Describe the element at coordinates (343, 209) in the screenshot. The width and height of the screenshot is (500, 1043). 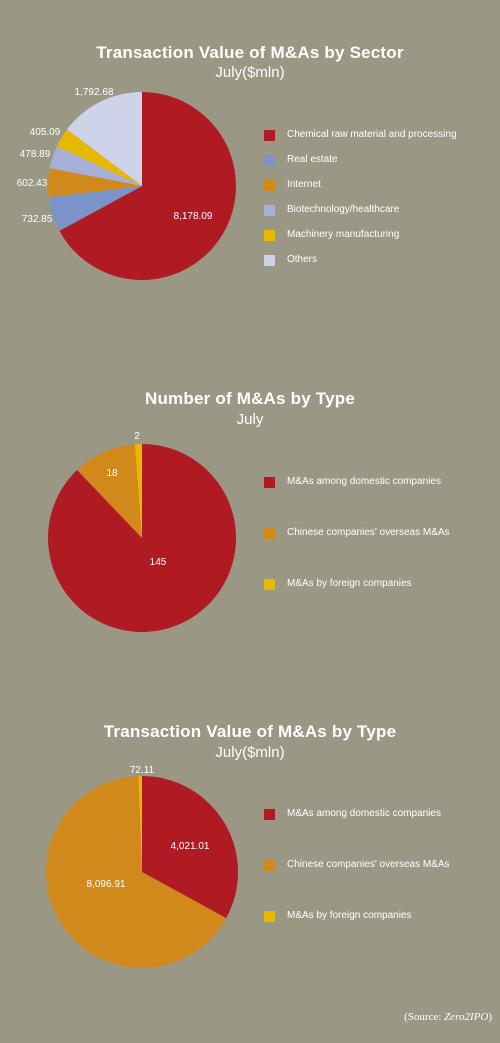
I see `legend-label: Biotechnology/healthcare` at that location.